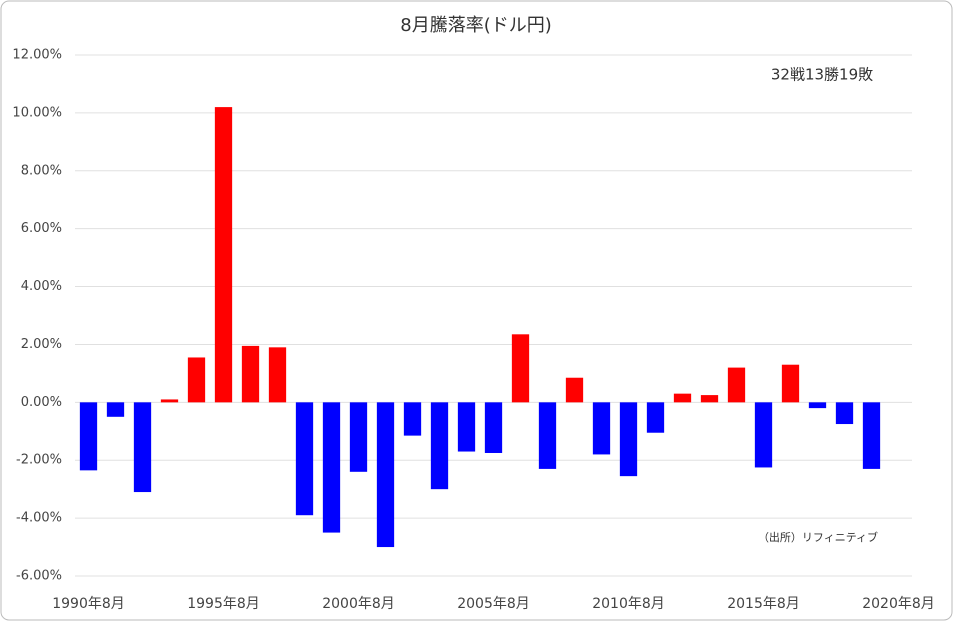 Image resolution: width=953 pixels, height=621 pixels. I want to click on annotation: 32戦13勝19敗, so click(822, 75).